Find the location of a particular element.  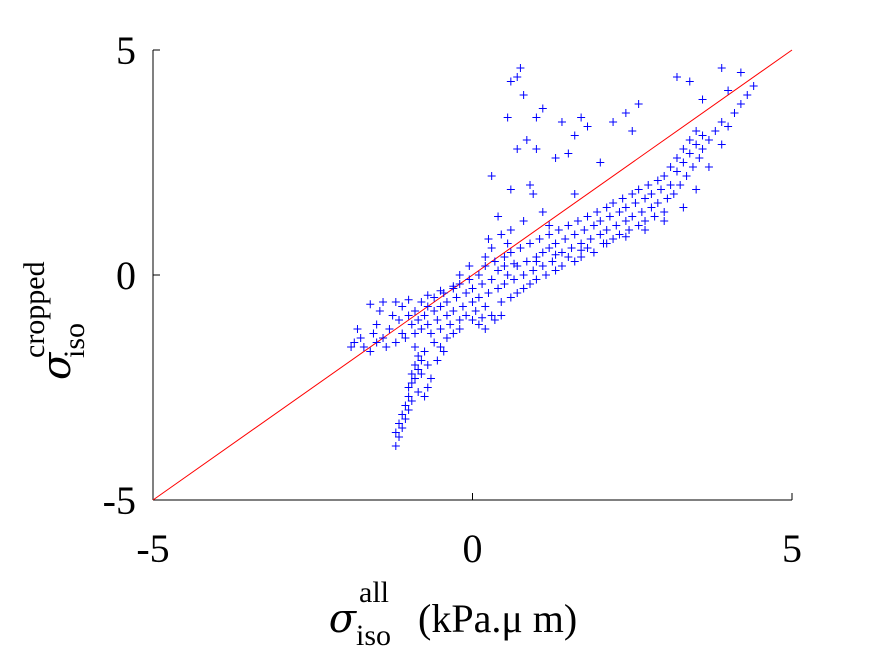

x-tick-label: 0 is located at coordinates (473, 548).